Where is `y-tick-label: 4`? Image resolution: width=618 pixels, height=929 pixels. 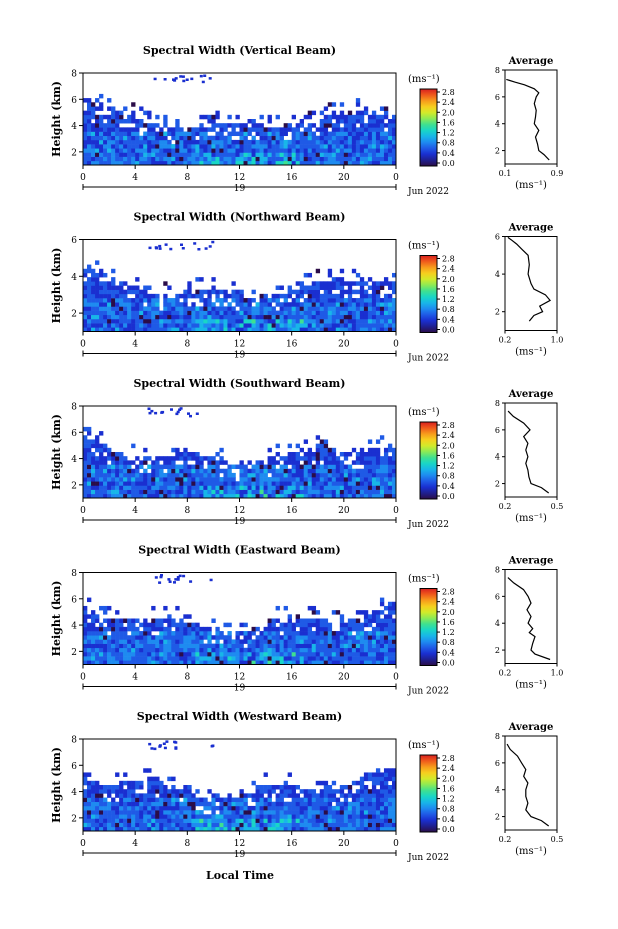 y-tick-label: 4 is located at coordinates (74, 278).